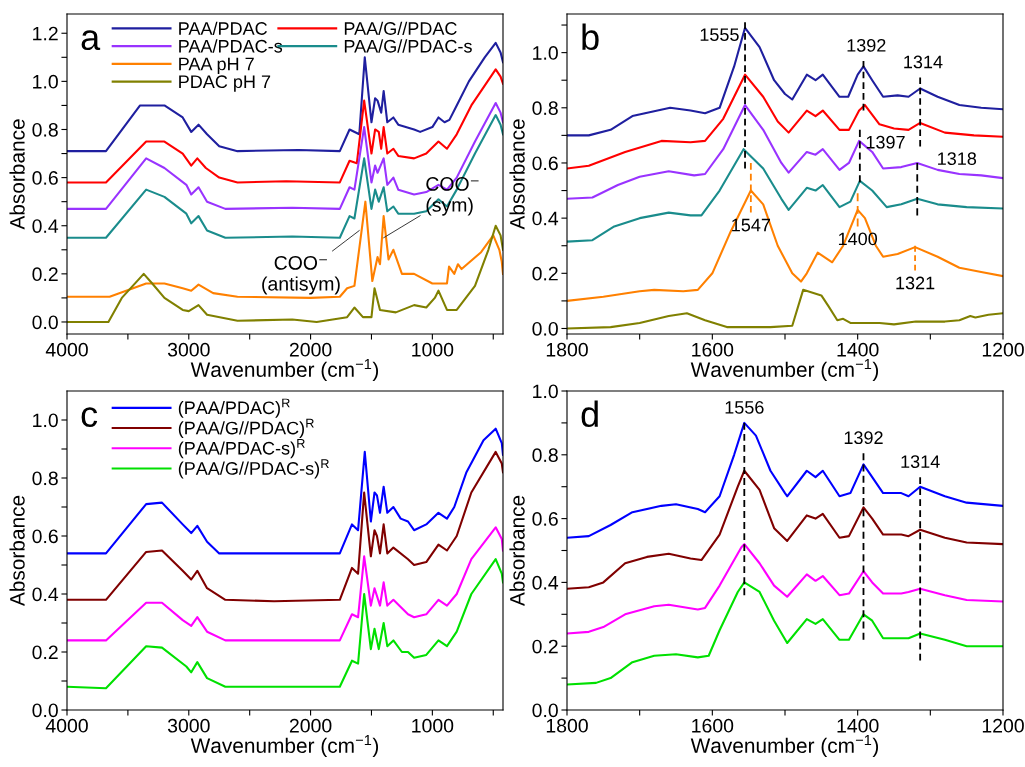  Describe the element at coordinates (89, 417) in the screenshot. I see `annotation: c` at that location.